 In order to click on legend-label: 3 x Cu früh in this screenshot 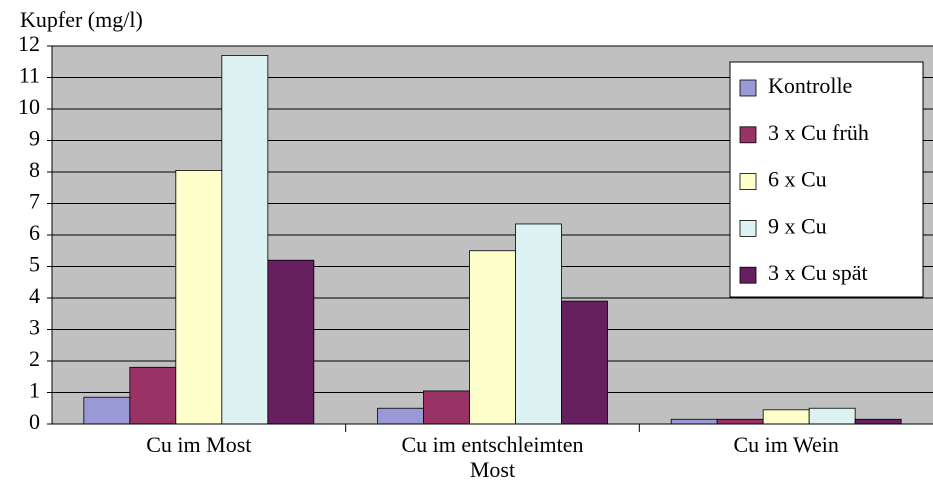, I will do `click(818, 132)`.